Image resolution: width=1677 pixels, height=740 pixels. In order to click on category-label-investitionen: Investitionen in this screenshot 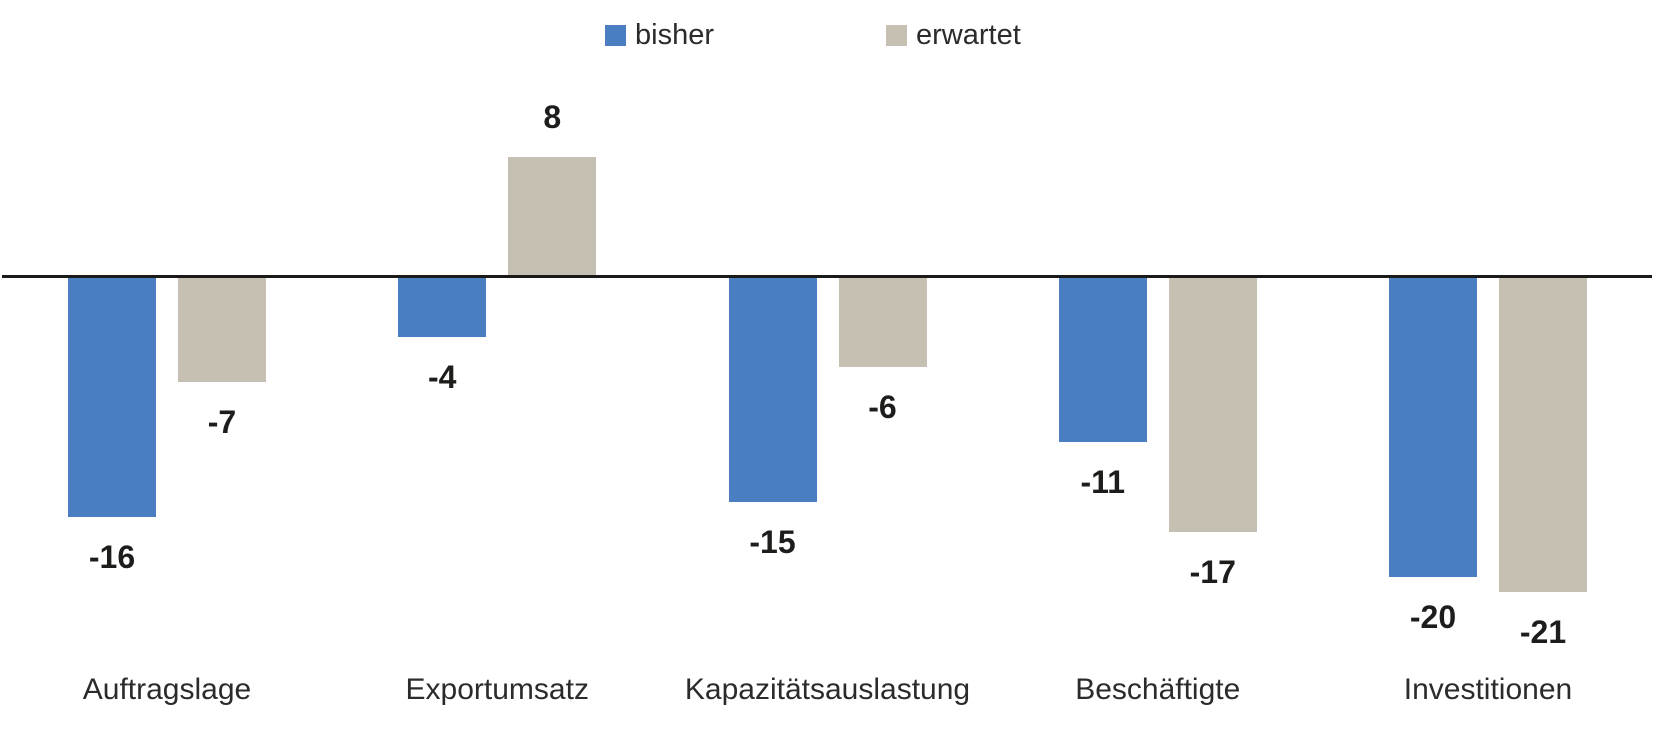, I will do `click(1488, 689)`.